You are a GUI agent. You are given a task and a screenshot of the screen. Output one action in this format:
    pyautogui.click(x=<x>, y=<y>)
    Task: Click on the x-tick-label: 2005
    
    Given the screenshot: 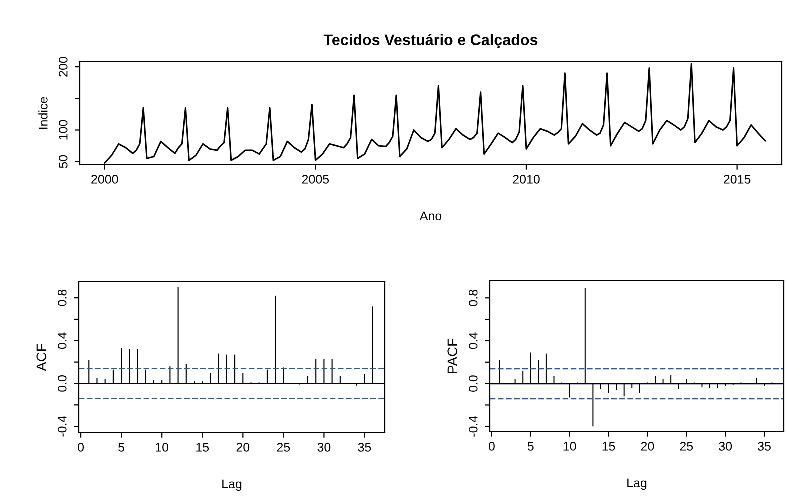 What is the action you would take?
    pyautogui.click(x=316, y=179)
    